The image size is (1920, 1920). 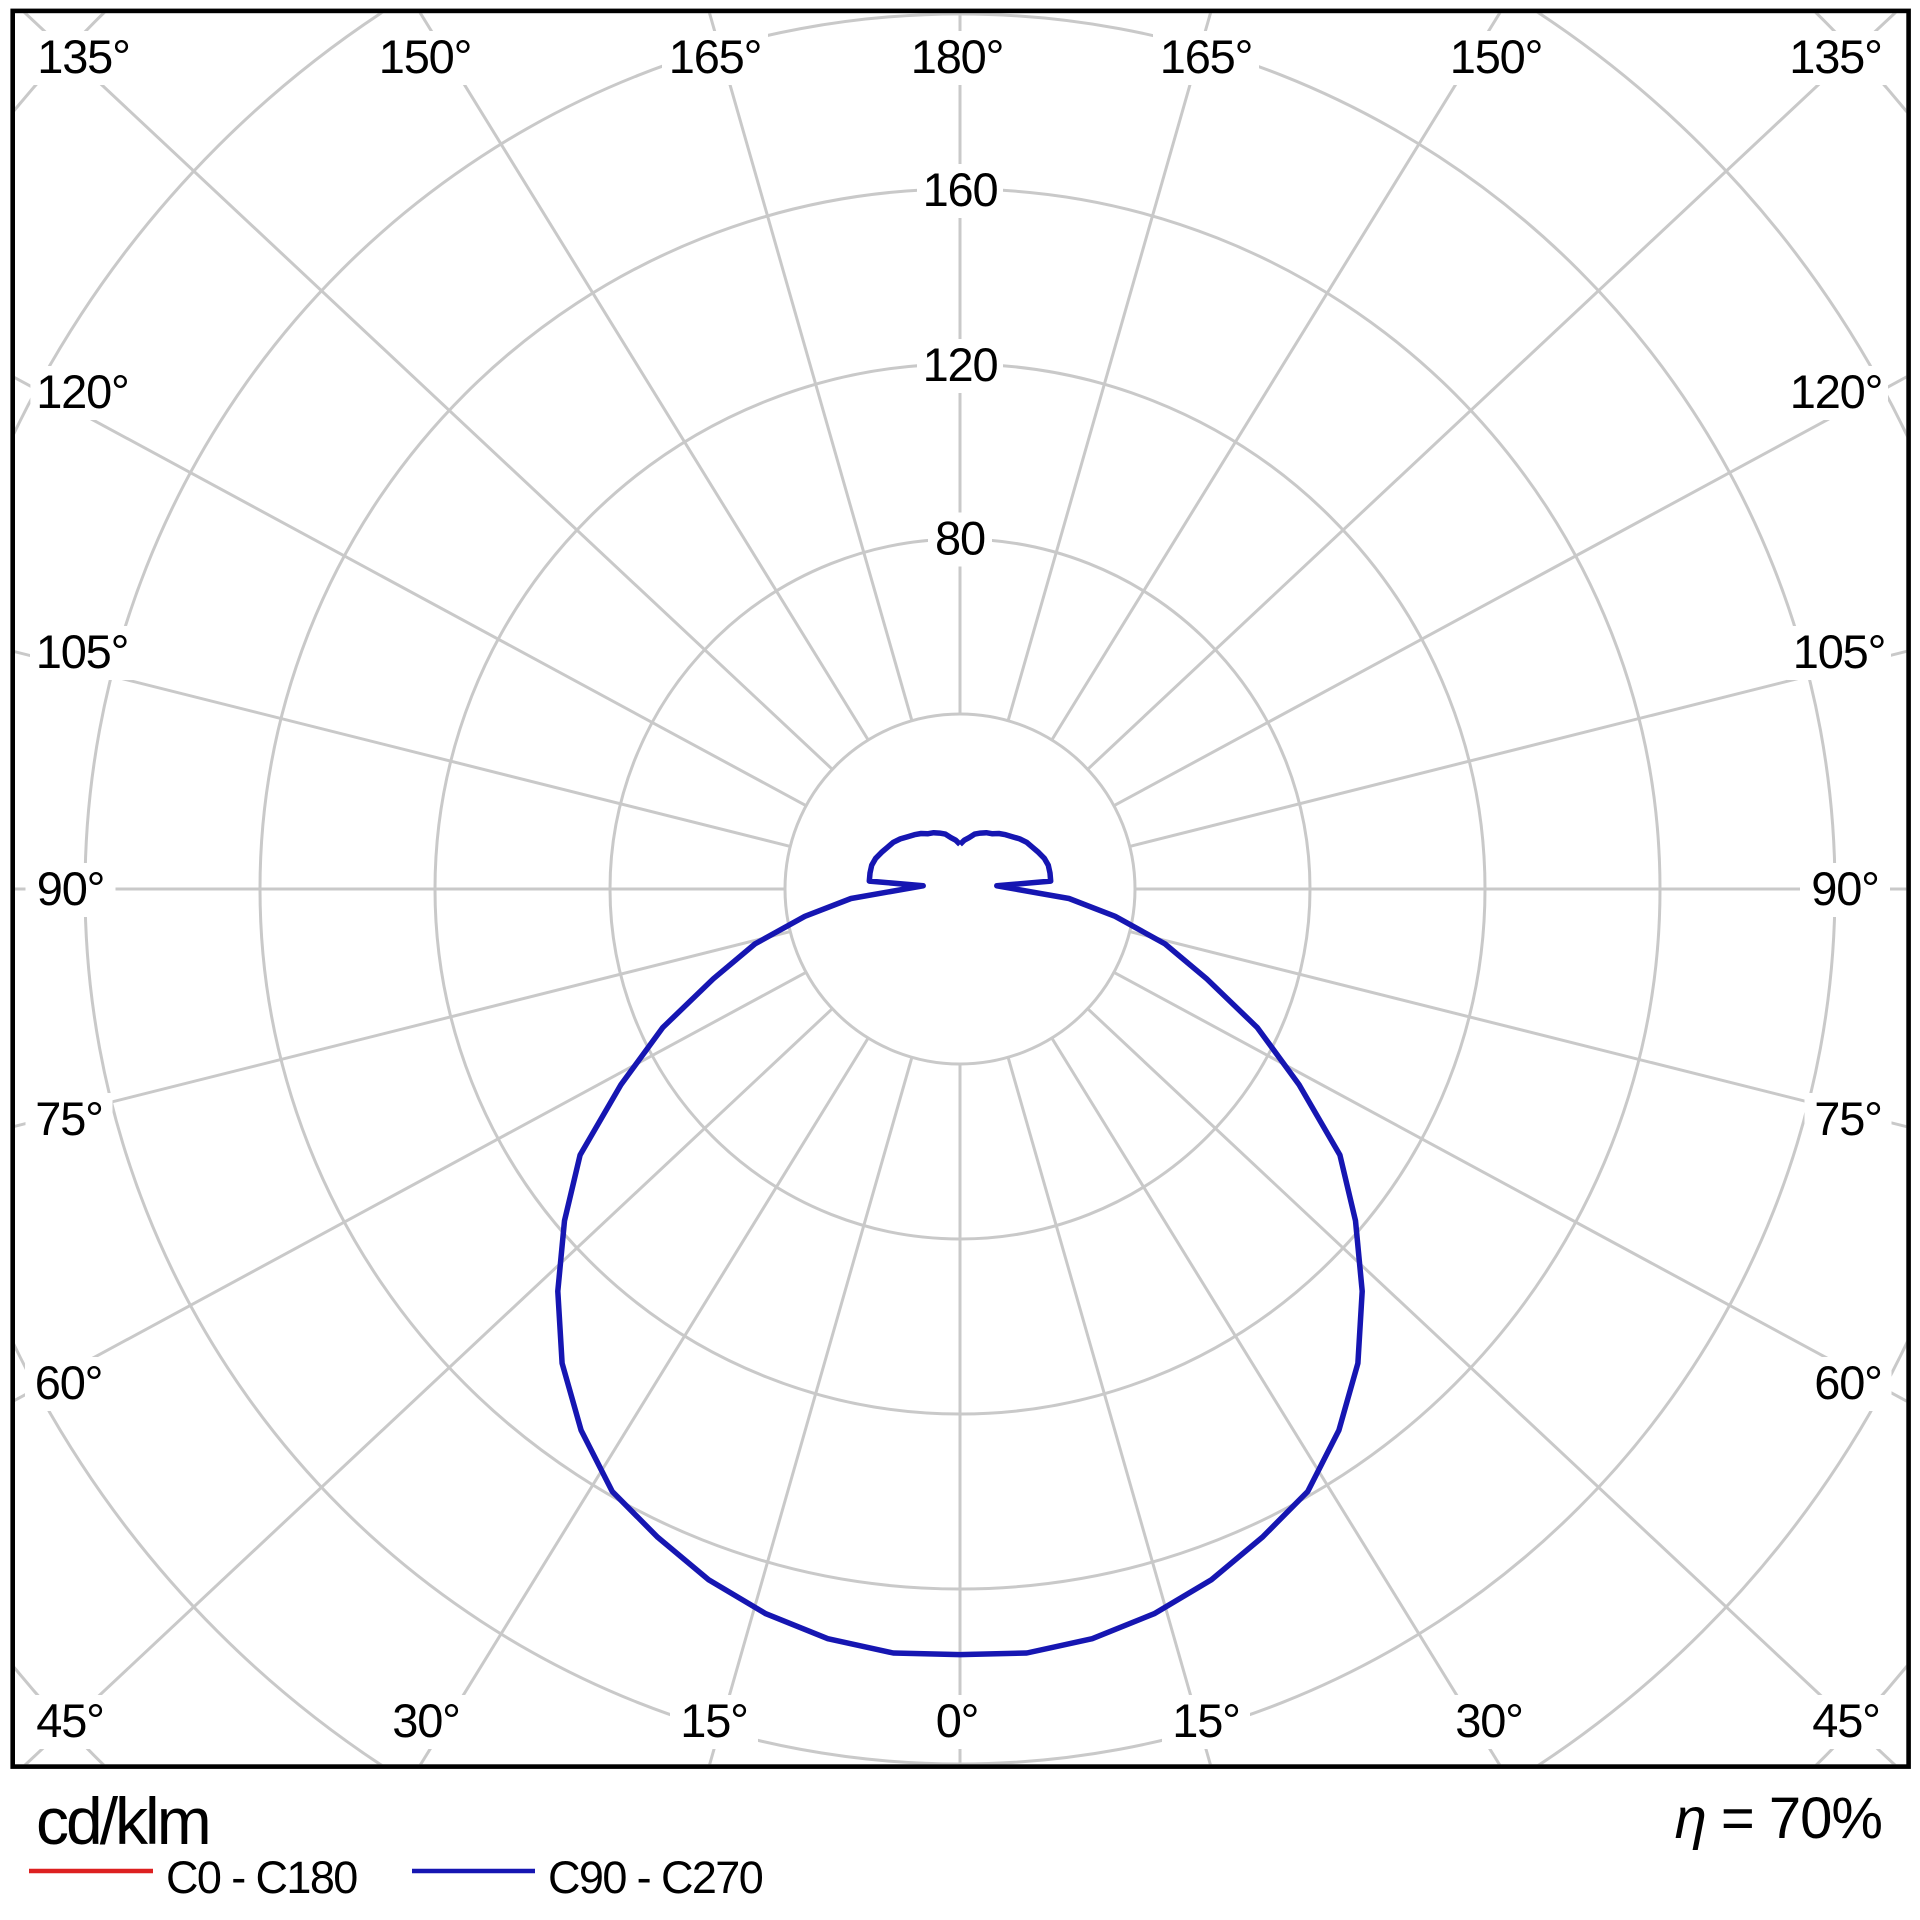 I want to click on svg-text: 0°, so click(x=957, y=1720).